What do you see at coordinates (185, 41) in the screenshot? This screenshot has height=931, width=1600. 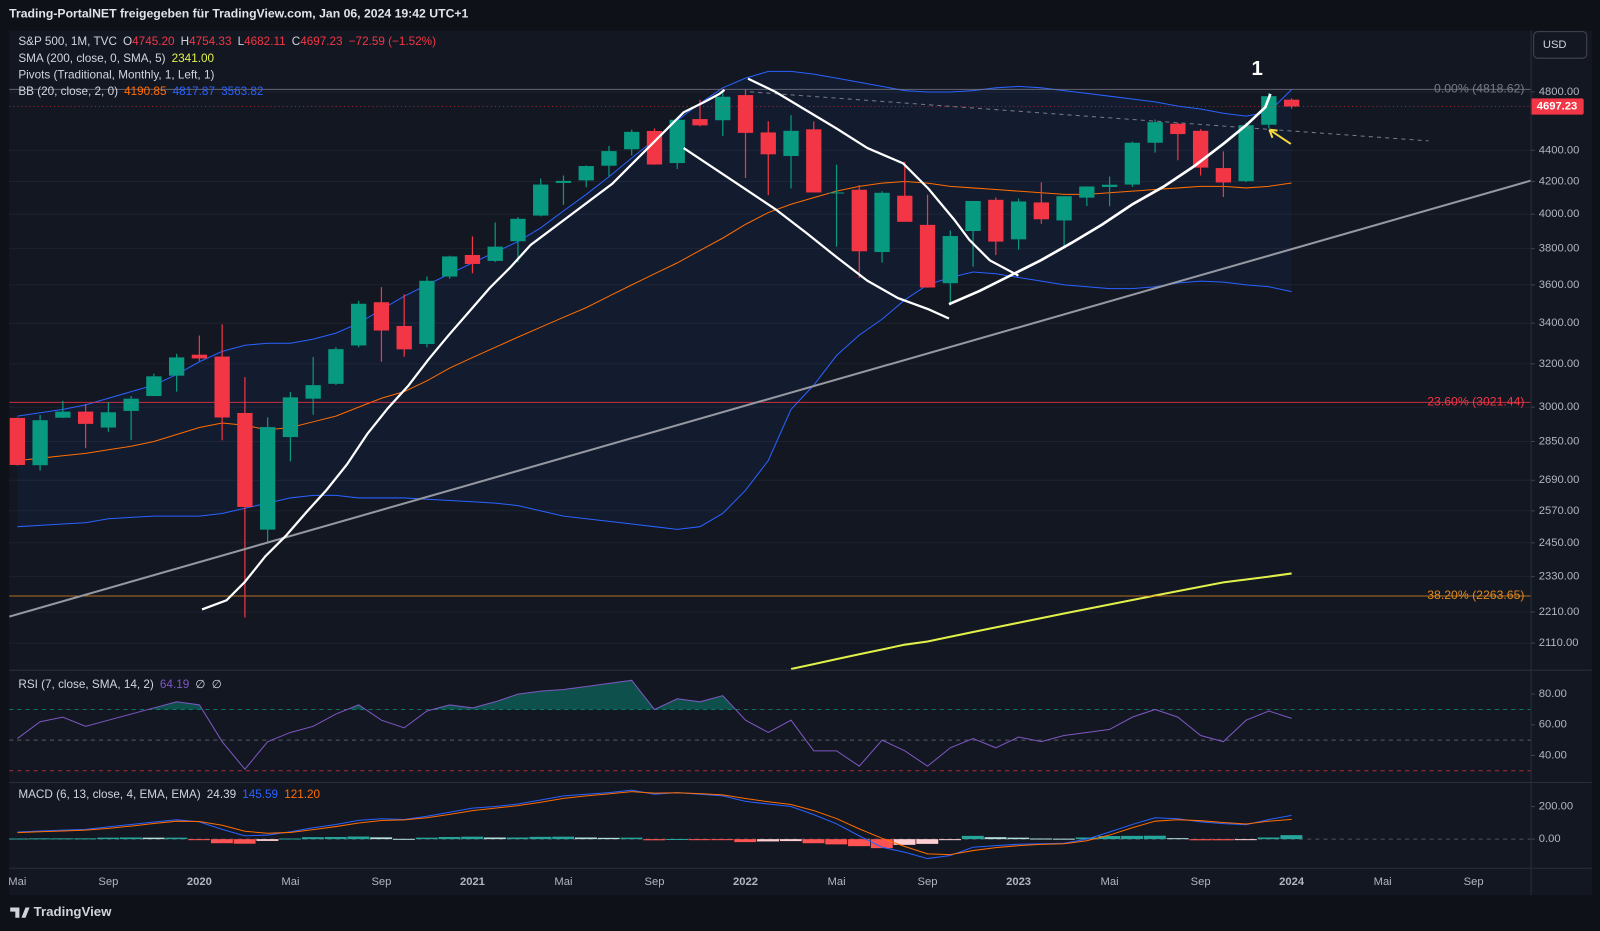 I see `h-label: H` at bounding box center [185, 41].